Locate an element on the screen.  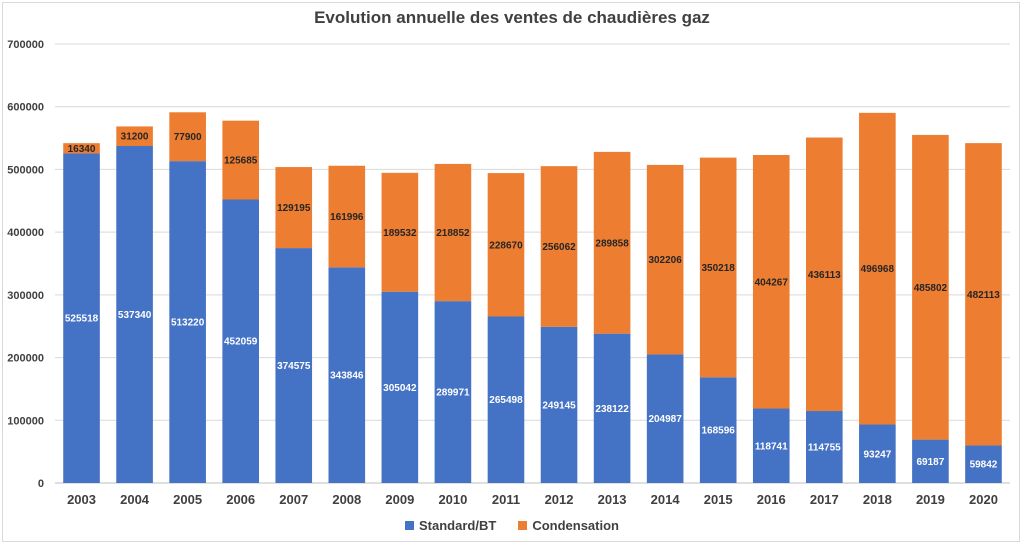
data-label-standard: 537340 is located at coordinates (135, 315).